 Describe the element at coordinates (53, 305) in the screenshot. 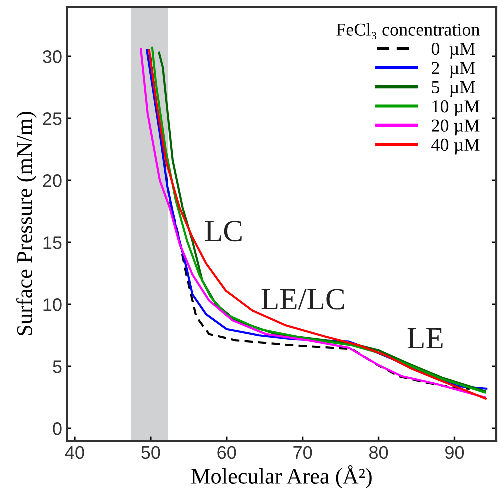

I see `y-tick-label: 10` at that location.